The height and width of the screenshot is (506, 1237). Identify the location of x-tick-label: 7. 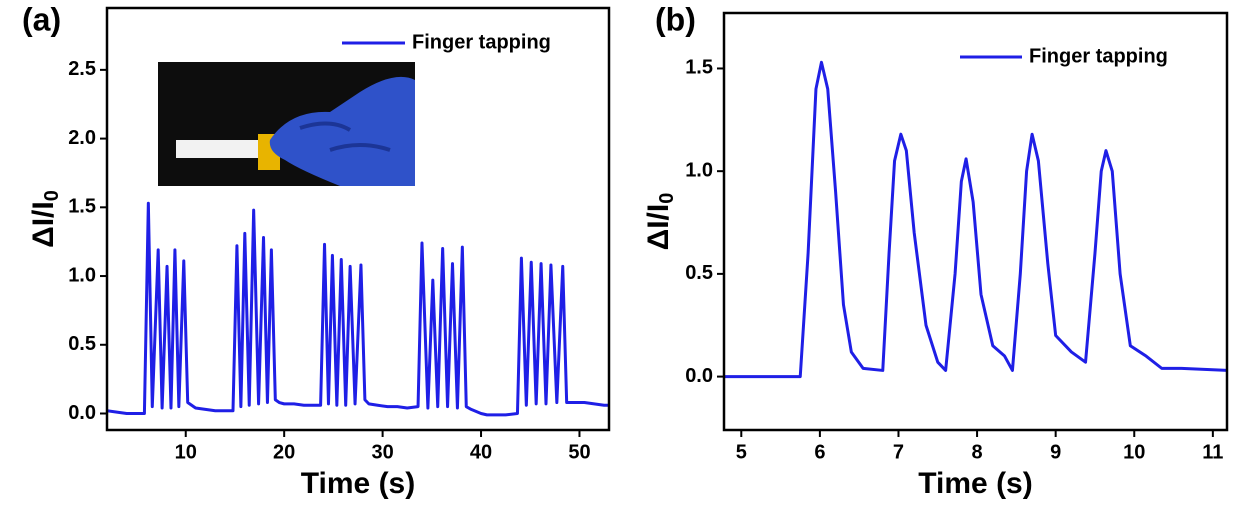
(898, 452).